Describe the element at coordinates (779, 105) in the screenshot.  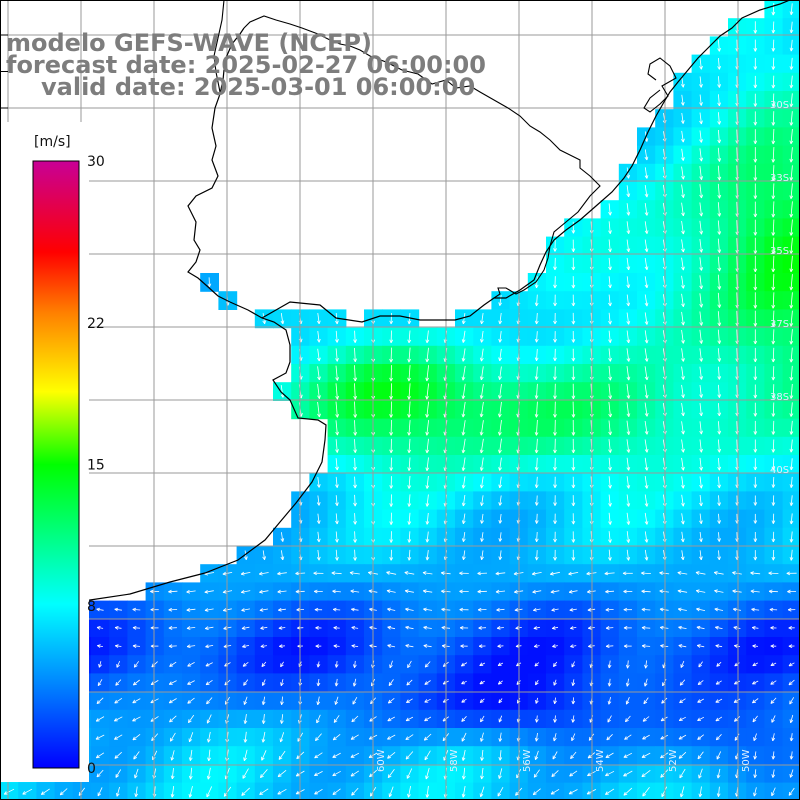
I see `latitude-label: 30S` at that location.